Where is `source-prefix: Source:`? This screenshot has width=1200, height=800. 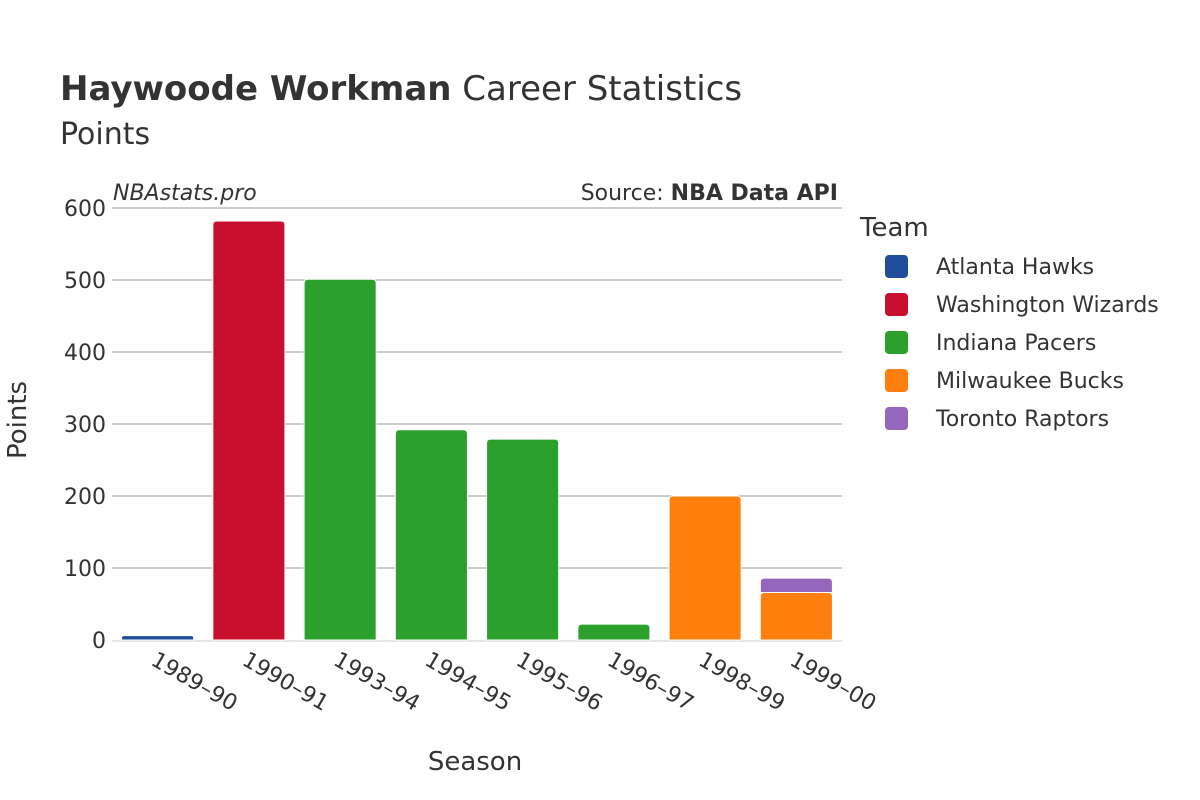 source-prefix: Source: is located at coordinates (626, 193).